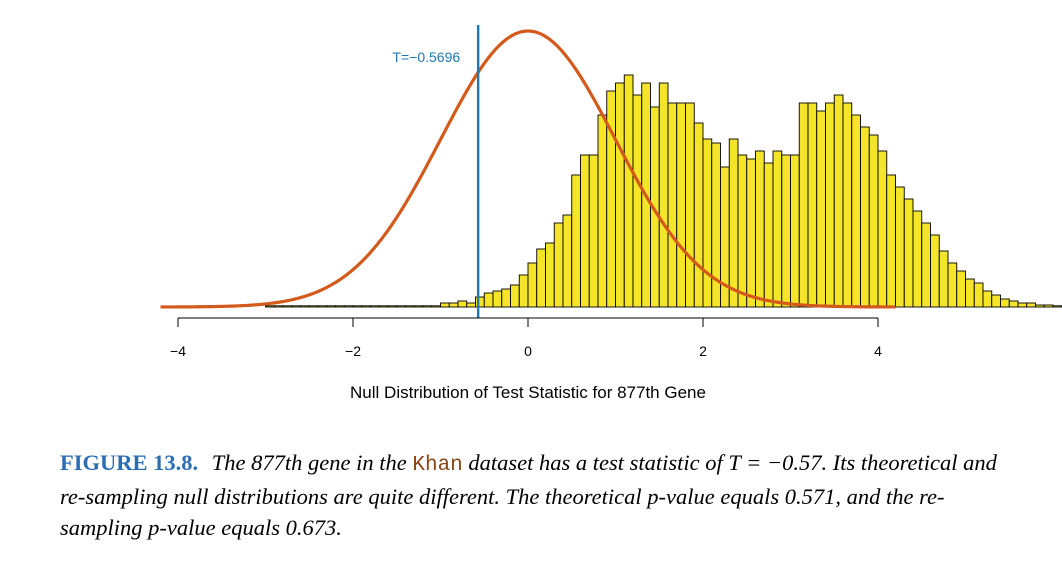  I want to click on x-tick-label: −4, so click(178, 351).